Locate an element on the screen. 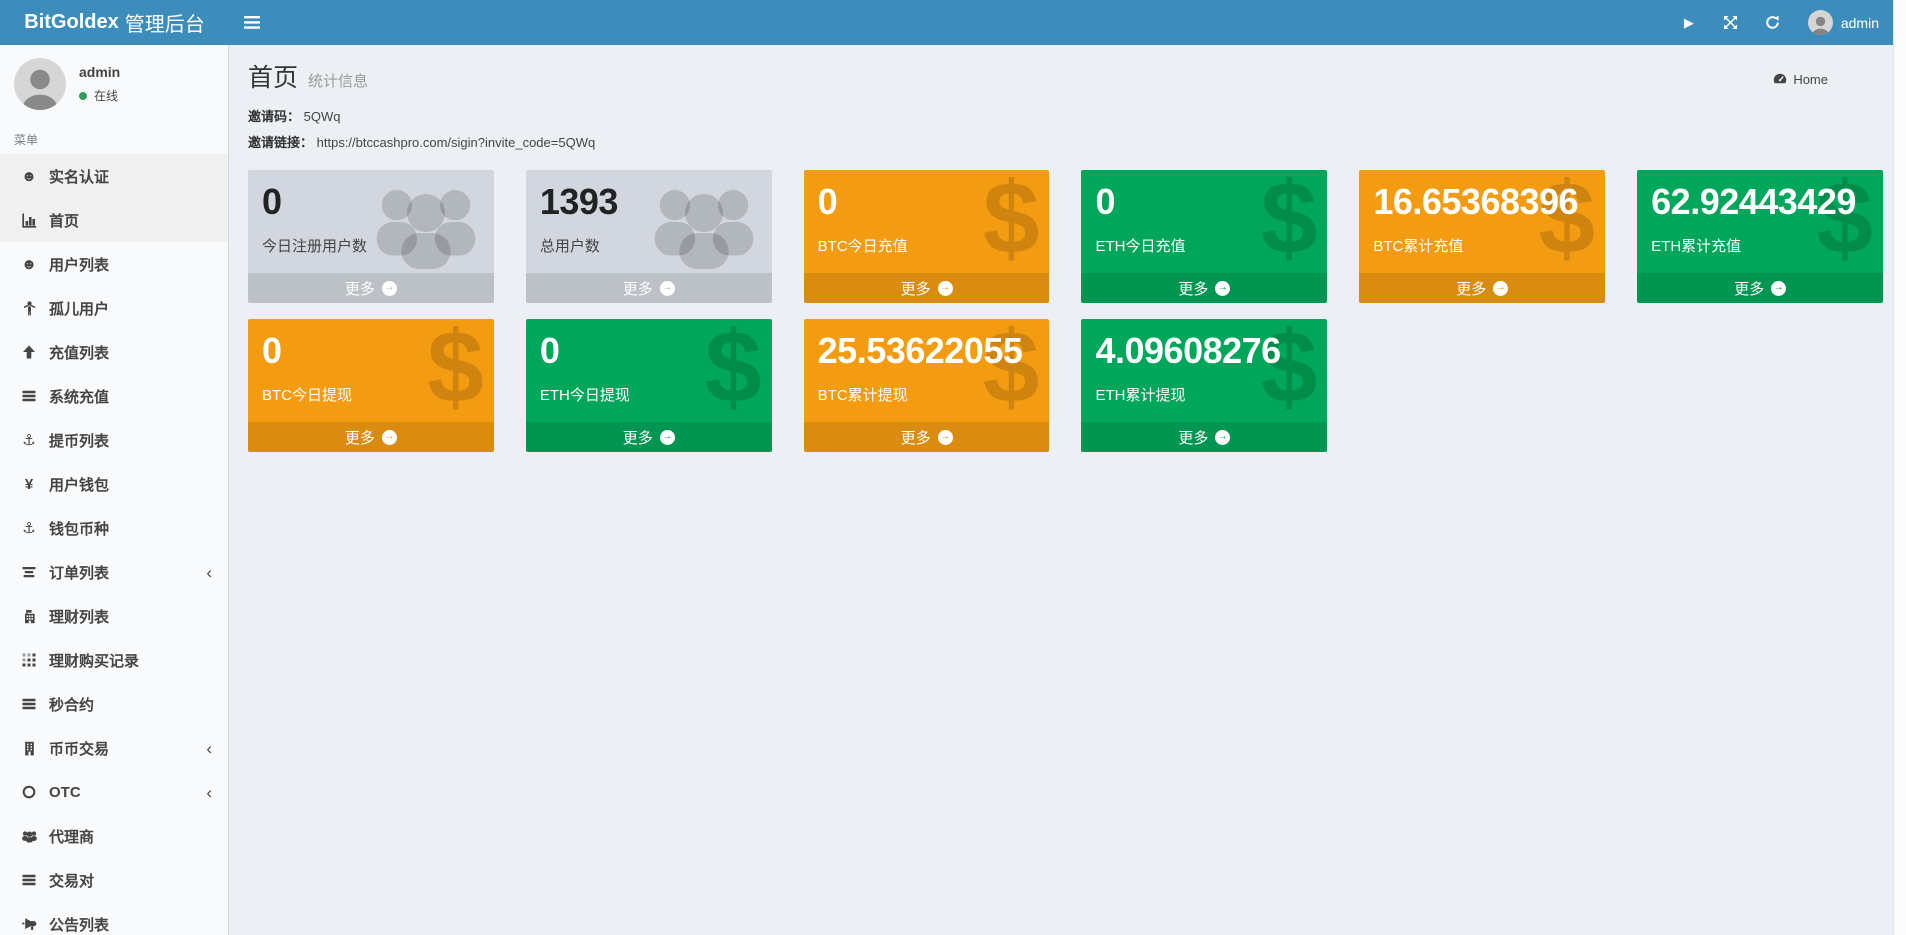 The width and height of the screenshot is (1906, 935). user-menu: admin is located at coordinates (1843, 22).